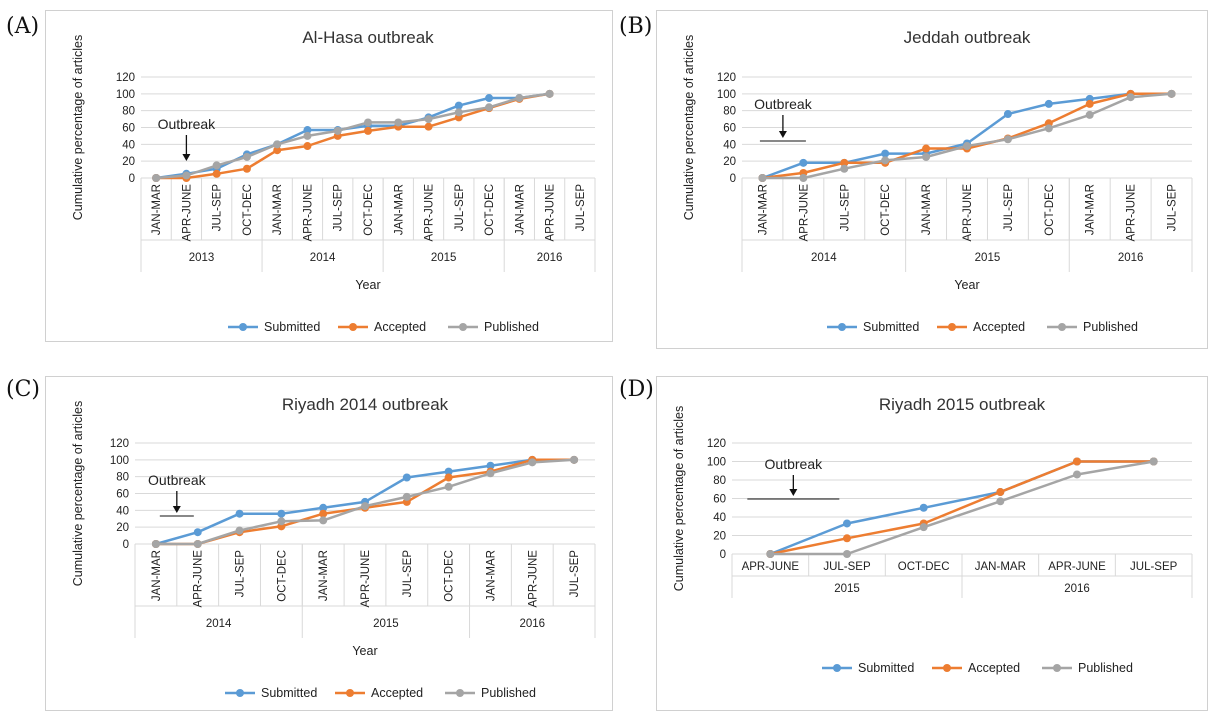 Image resolution: width=1209 pixels, height=712 pixels. What do you see at coordinates (23, 389) in the screenshot?
I see `panel-letter-c: (C)` at bounding box center [23, 389].